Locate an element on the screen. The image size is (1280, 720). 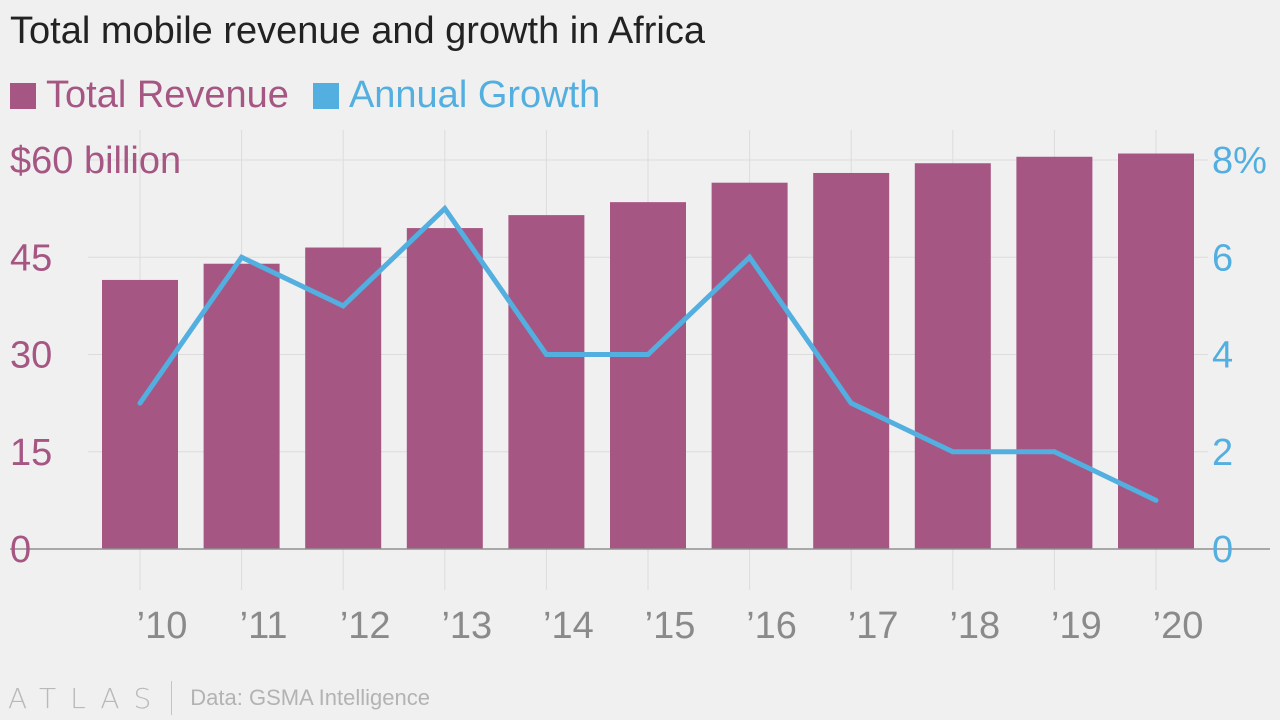
y-left-tick-label-0: 0 is located at coordinates (20, 550).